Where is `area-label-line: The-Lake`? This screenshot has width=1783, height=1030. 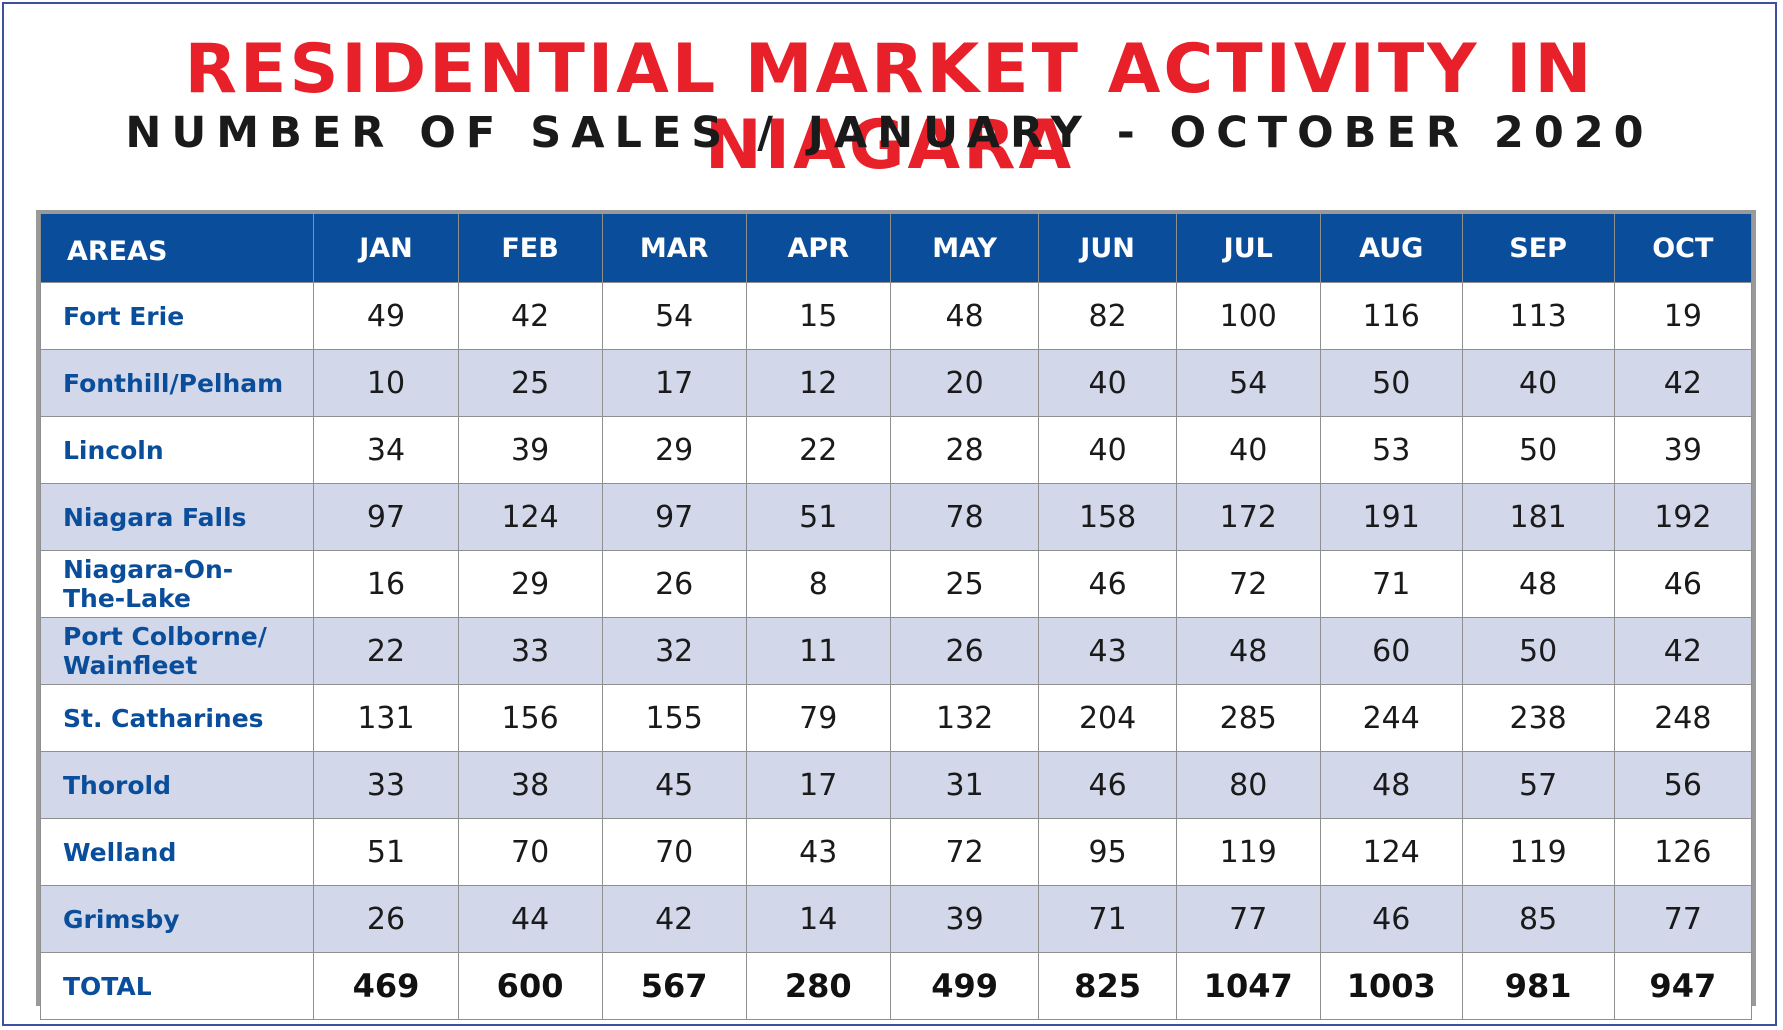
area-label-line: The-Lake is located at coordinates (127, 598).